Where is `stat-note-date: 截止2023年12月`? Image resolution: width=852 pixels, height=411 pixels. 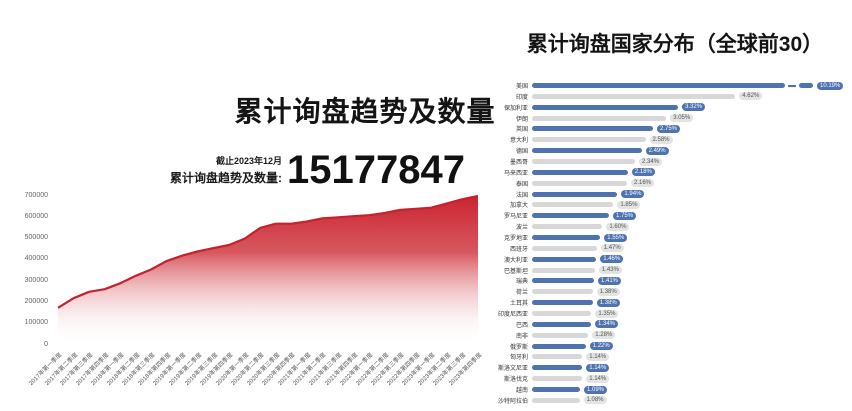
stat-note-date: 截止2023年12月 is located at coordinates (249, 161).